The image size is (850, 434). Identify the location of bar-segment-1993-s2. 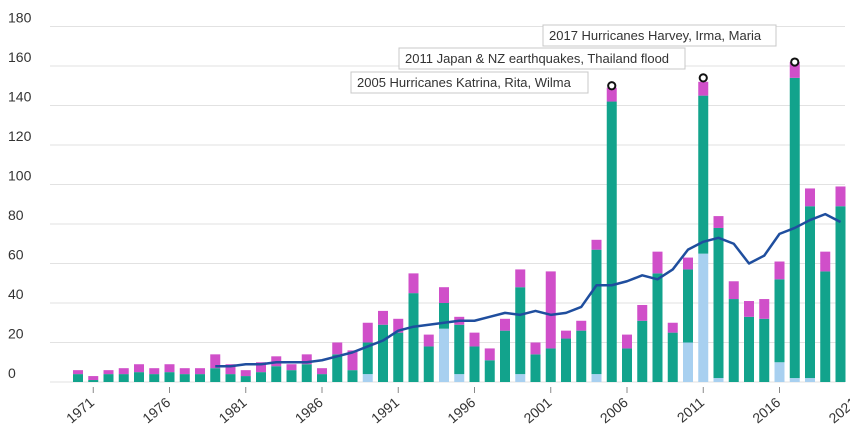
(428, 340).